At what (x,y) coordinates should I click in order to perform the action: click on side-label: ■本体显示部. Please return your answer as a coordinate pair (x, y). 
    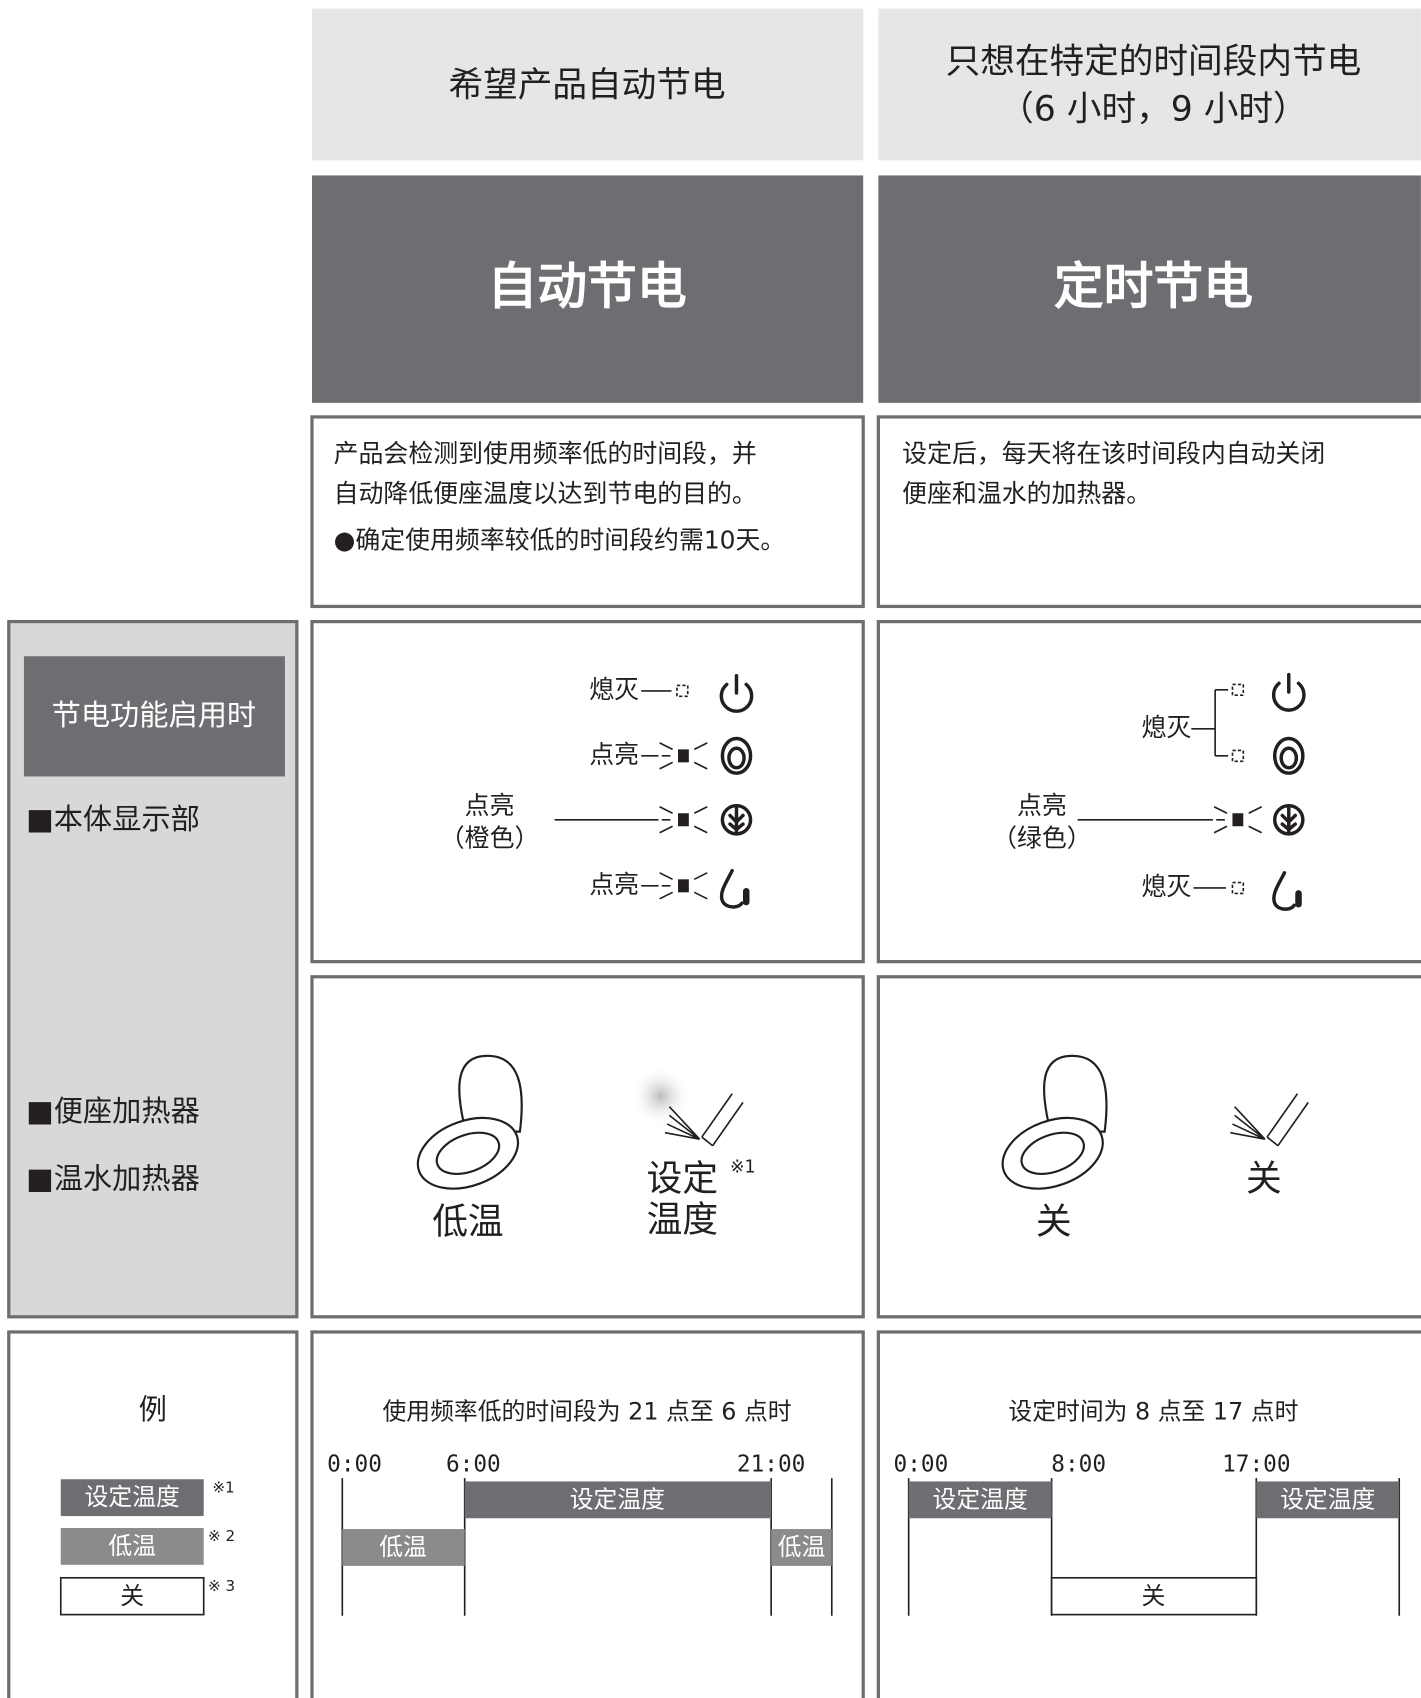
    Looking at the image, I should click on (113, 819).